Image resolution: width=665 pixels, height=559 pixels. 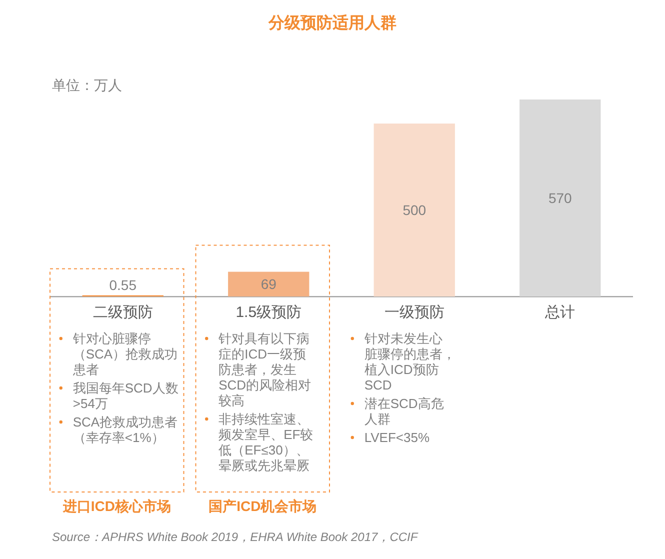 What do you see at coordinates (409, 361) in the screenshot?
I see `text: 针对未发生心脏骤停的患者，植入ICD预防SCD` at bounding box center [409, 361].